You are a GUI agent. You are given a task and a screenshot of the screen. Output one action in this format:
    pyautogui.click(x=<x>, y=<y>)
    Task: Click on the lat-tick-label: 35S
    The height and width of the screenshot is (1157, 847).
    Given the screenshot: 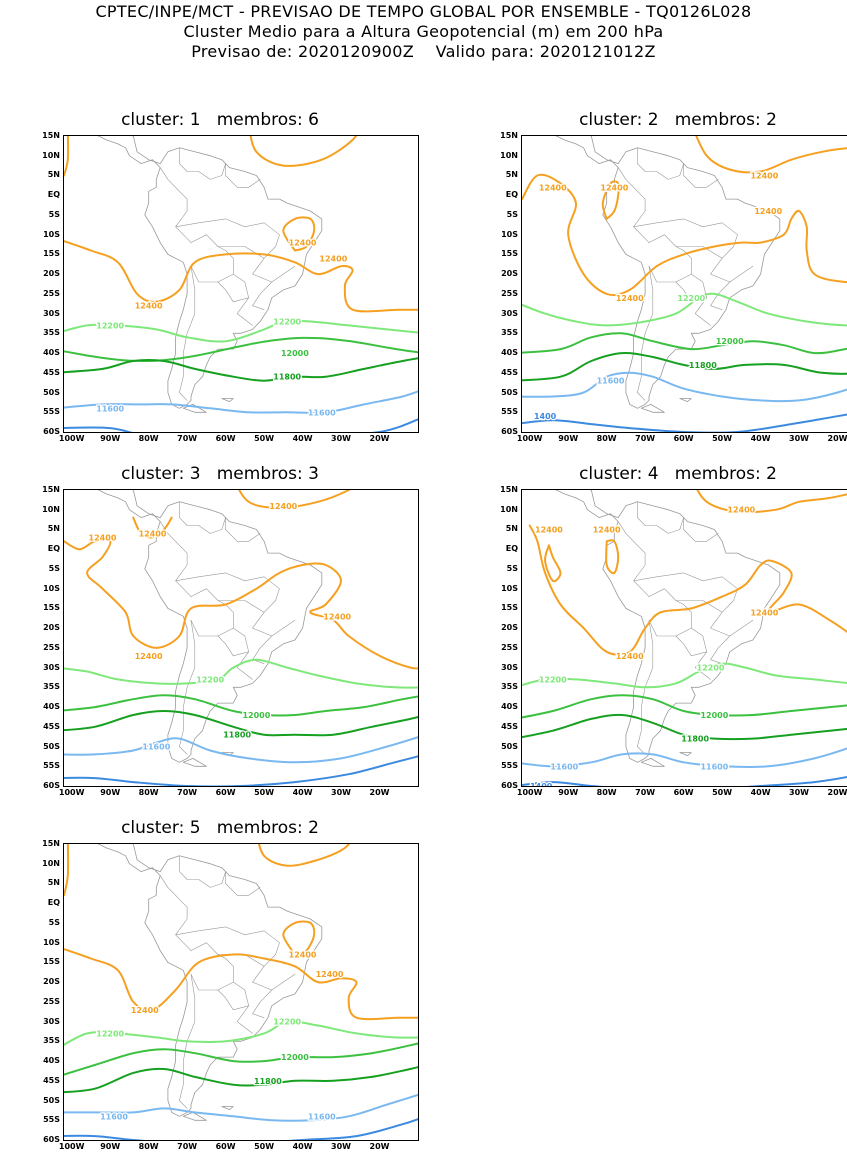 What is the action you would take?
    pyautogui.click(x=509, y=333)
    